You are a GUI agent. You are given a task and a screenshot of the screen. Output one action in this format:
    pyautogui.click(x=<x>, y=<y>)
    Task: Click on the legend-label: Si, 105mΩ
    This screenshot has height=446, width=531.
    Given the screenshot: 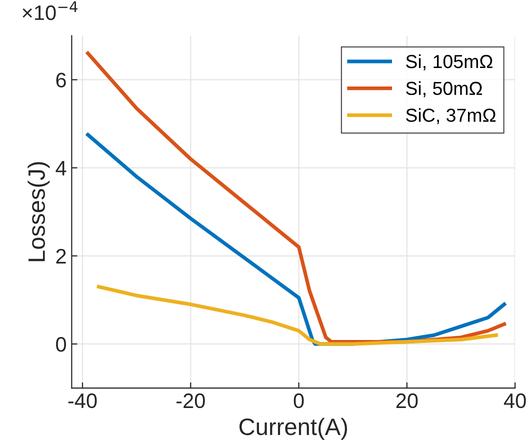 What is the action you would take?
    pyautogui.click(x=449, y=62)
    